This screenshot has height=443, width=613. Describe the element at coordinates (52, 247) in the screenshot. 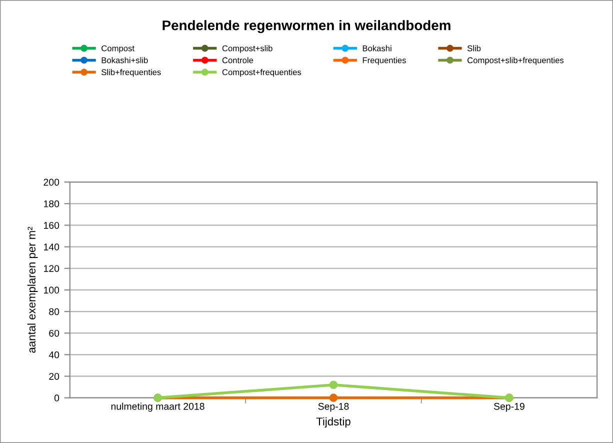

I see `y-tick-label: 140` at that location.